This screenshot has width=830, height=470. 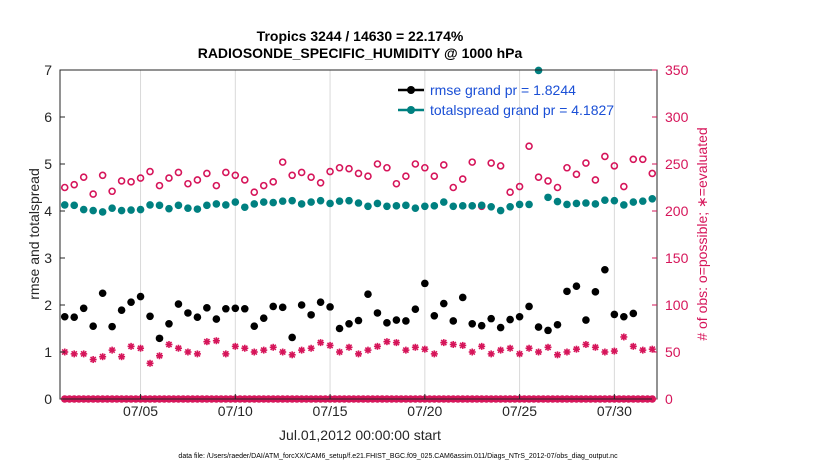 What do you see at coordinates (614, 411) in the screenshot?
I see `x-tick-label: 07/30` at bounding box center [614, 411].